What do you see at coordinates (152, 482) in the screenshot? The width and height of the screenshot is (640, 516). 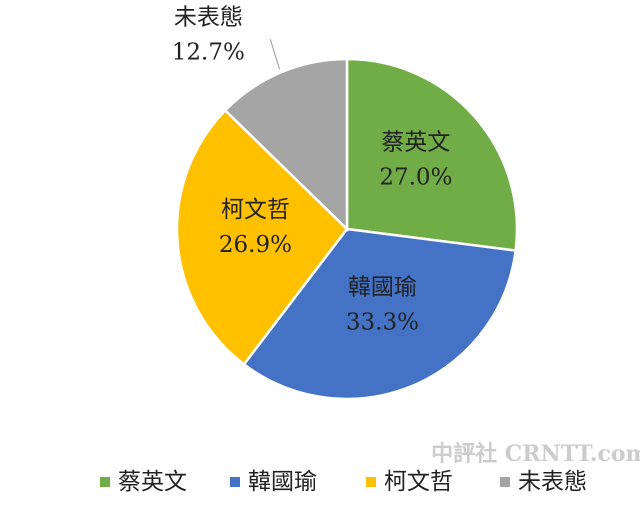 I see `legend-label: 蔡英文` at bounding box center [152, 482].